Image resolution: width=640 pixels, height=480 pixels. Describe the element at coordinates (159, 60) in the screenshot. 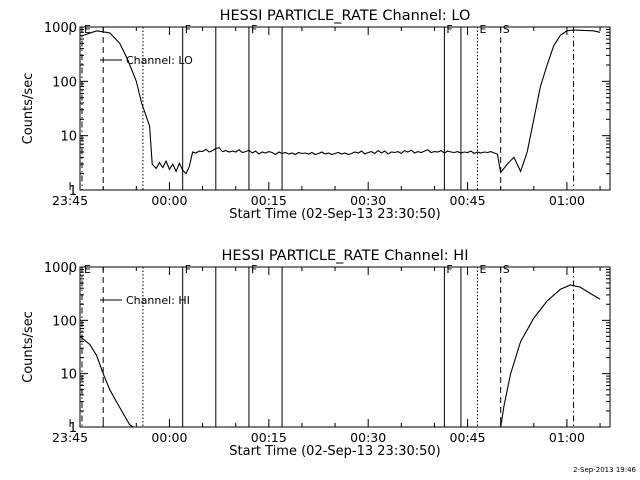

I see `legend-label: Channel: LO` at that location.